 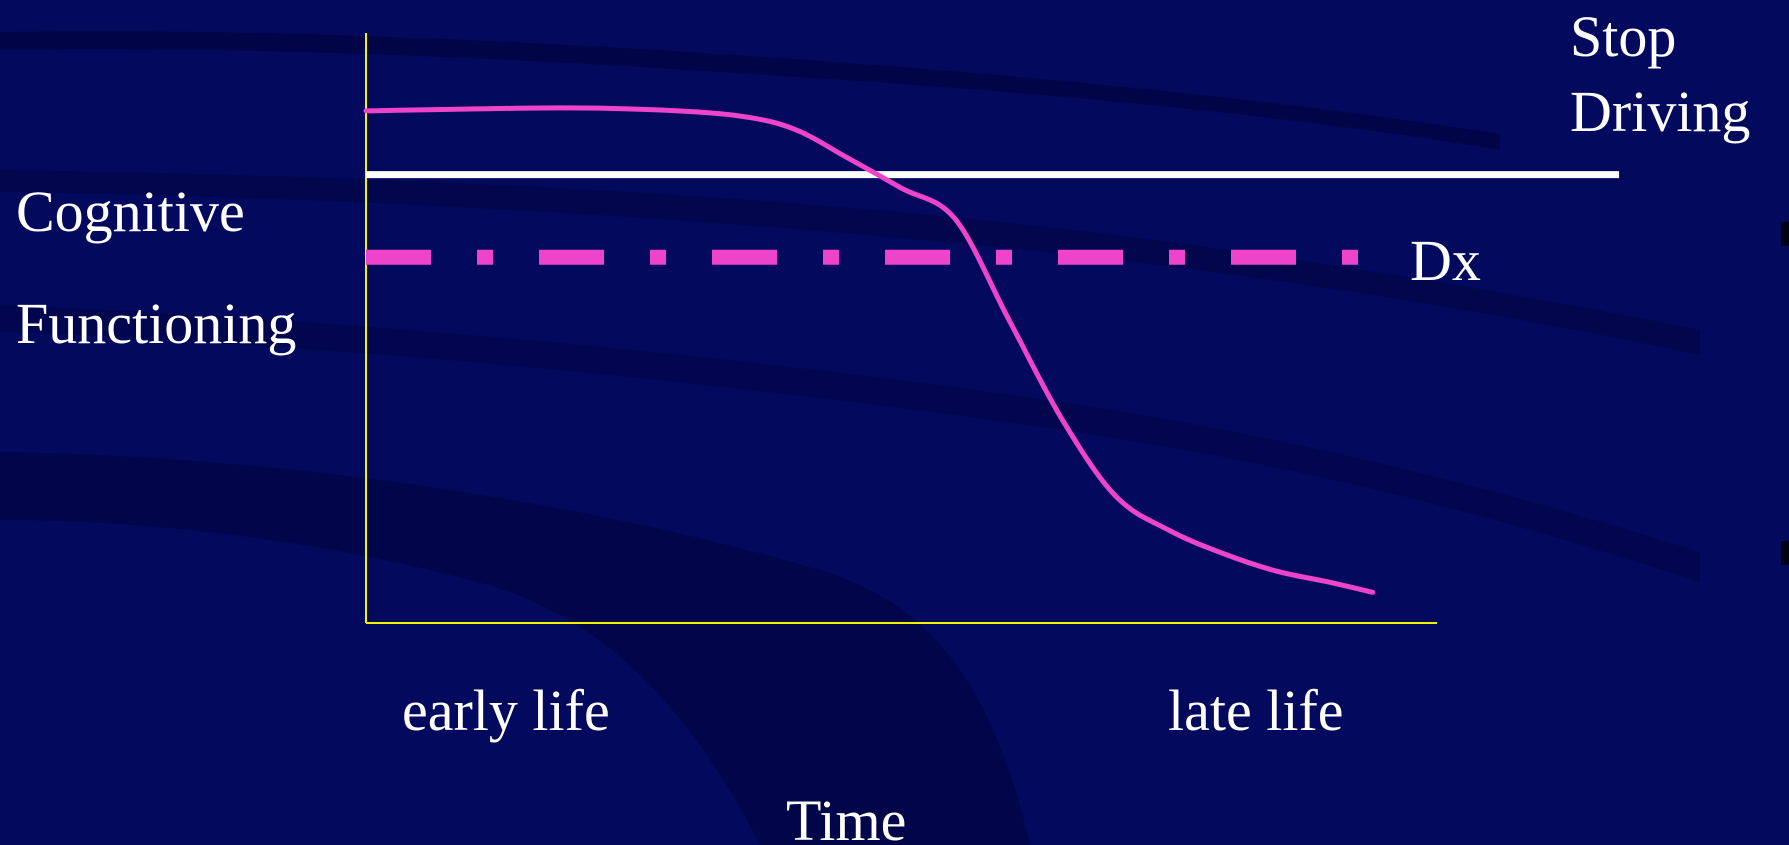 I want to click on y-axis-label-line-2: Functioning, so click(x=156, y=323).